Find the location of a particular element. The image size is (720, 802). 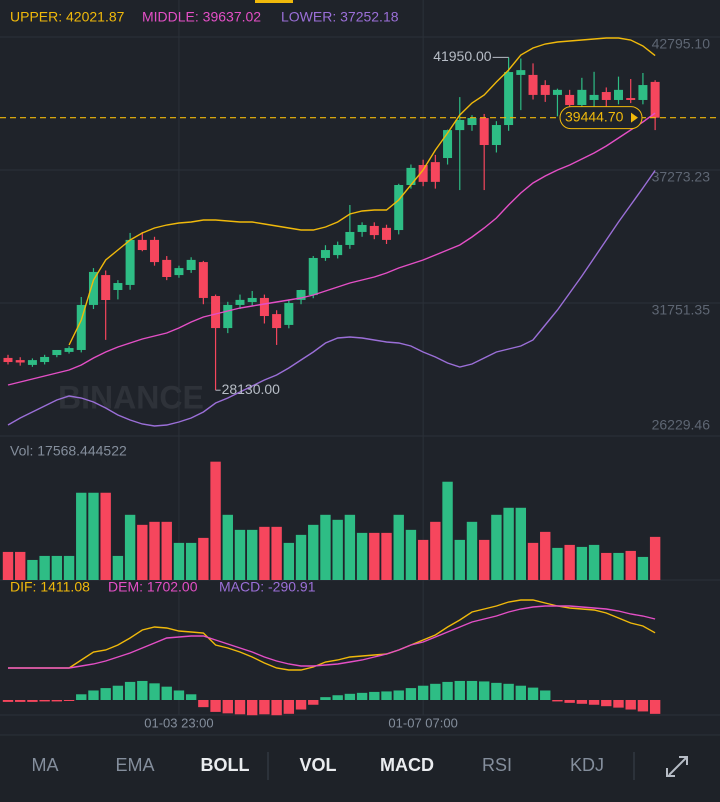

legend-label: LOWER: 37252.18 is located at coordinates (340, 17).